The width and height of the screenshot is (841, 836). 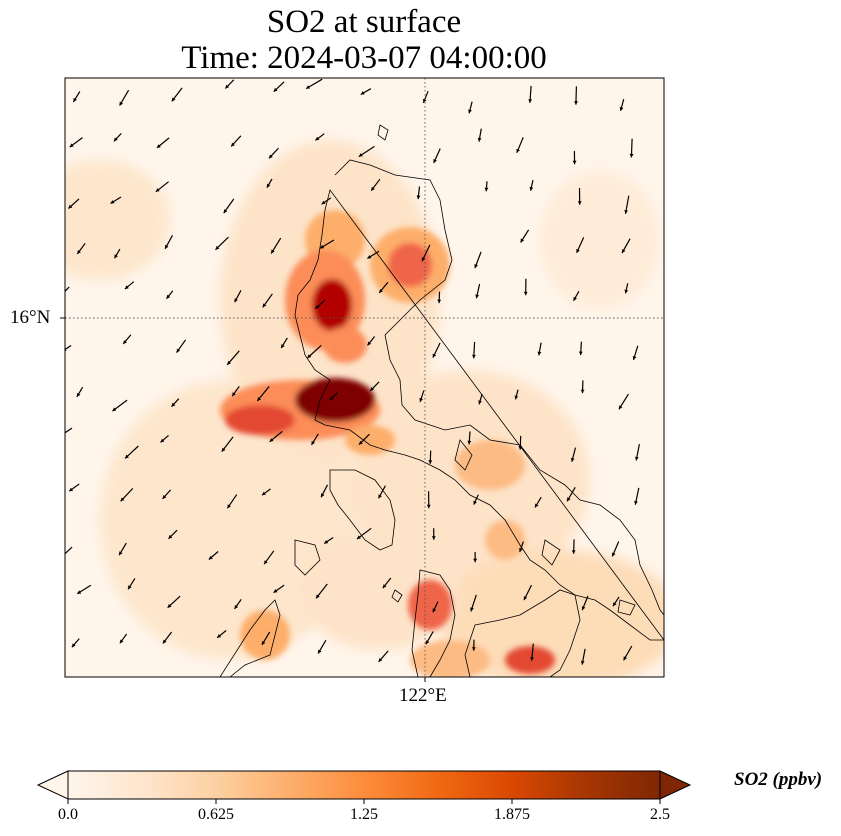 I want to click on samar-leyte-coastline, so click(x=522, y=633).